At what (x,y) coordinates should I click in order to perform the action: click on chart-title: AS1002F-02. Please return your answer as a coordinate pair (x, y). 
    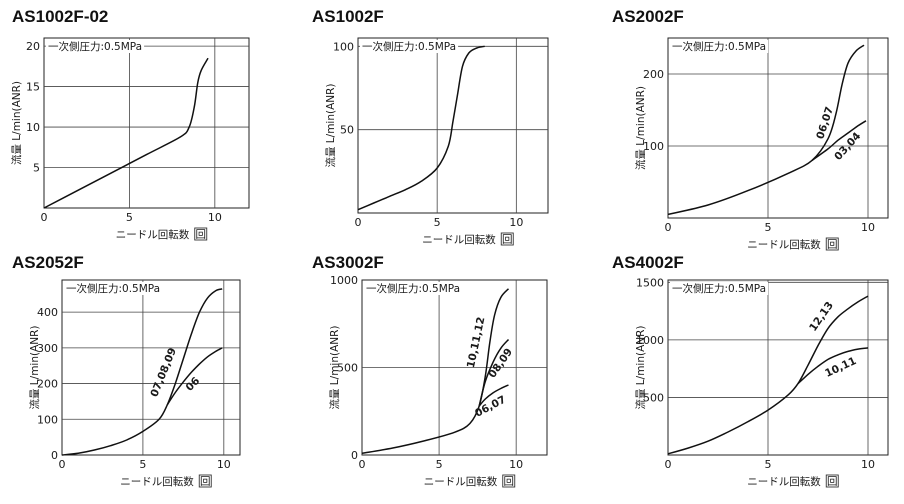
    Looking at the image, I should click on (60, 16).